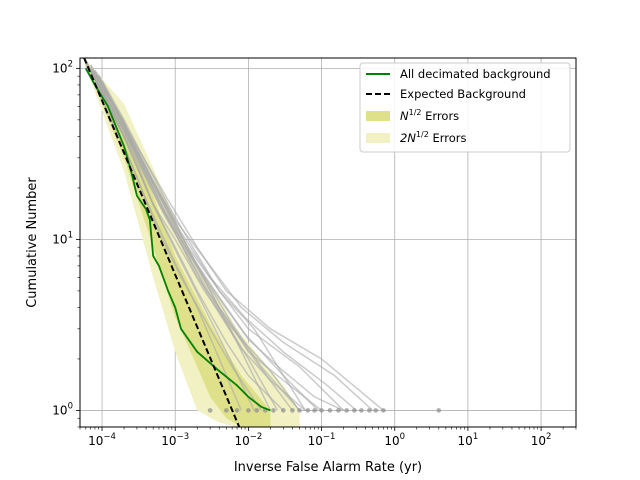 The height and width of the screenshot is (480, 640). I want to click on y-tick-label: 10⁰, so click(62, 409).